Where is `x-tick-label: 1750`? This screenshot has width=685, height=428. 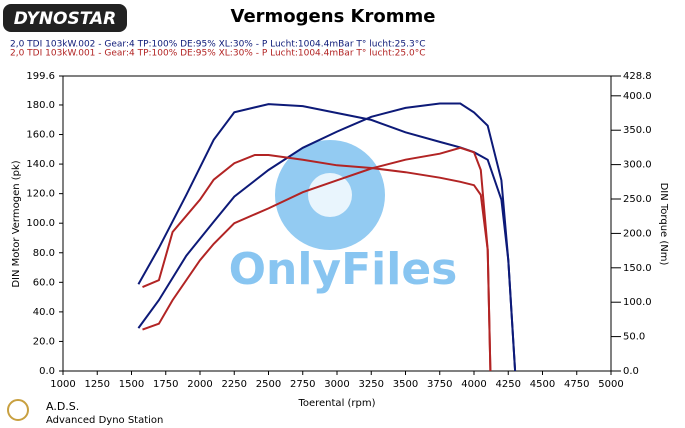
x-tick-label: 1750 is located at coordinates (165, 384).